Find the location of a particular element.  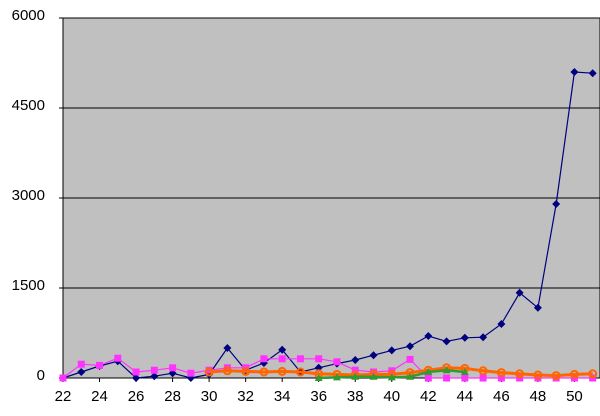

x-tick-label: 48 is located at coordinates (538, 396).